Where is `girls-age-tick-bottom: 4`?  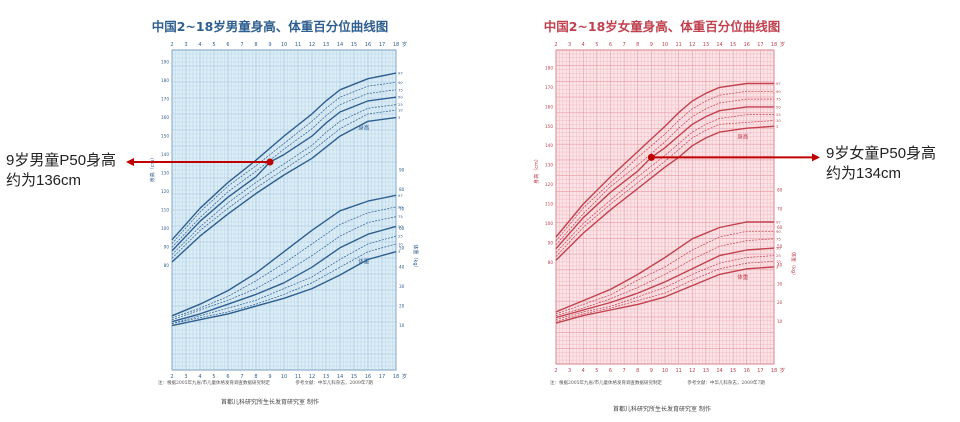
girls-age-tick-bottom: 4 is located at coordinates (583, 371).